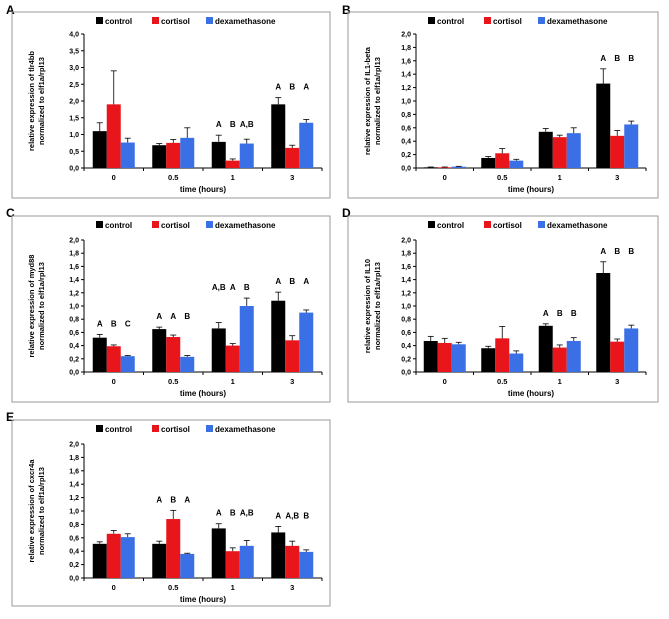 This screenshot has width=669, height=619. Describe the element at coordinates (171, 513) in the screenshot. I see `panel-frame-e` at that location.